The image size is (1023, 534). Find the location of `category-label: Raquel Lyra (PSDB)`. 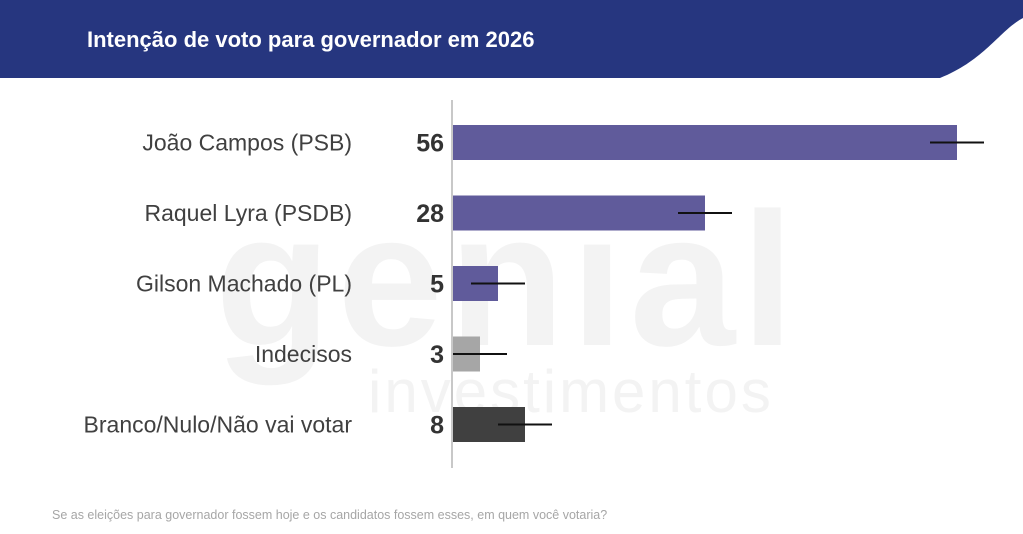

category-label: Raquel Lyra (PSDB) is located at coordinates (248, 213).